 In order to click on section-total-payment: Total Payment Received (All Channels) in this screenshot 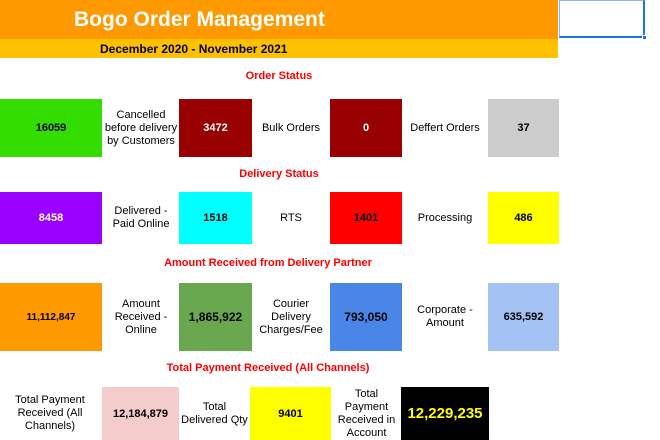, I will do `click(268, 368)`.